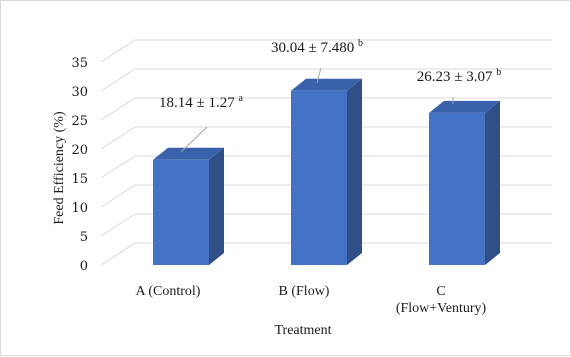 The height and width of the screenshot is (357, 571). What do you see at coordinates (79, 208) in the screenshot?
I see `y-tick-label: 10` at bounding box center [79, 208].